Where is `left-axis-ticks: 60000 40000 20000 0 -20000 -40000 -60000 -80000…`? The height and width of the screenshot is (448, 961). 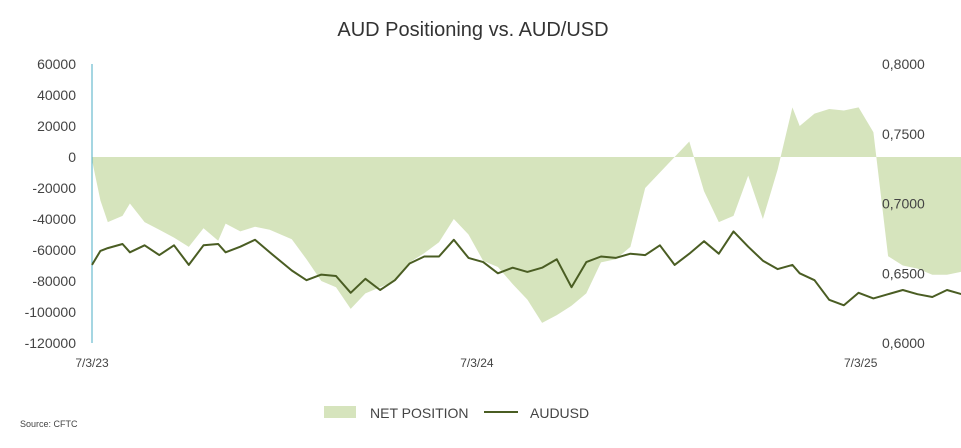
left-axis-ticks: 60000 40000 20000 0 -20000 -40000 -60000 -80000… is located at coordinates (51, 203).